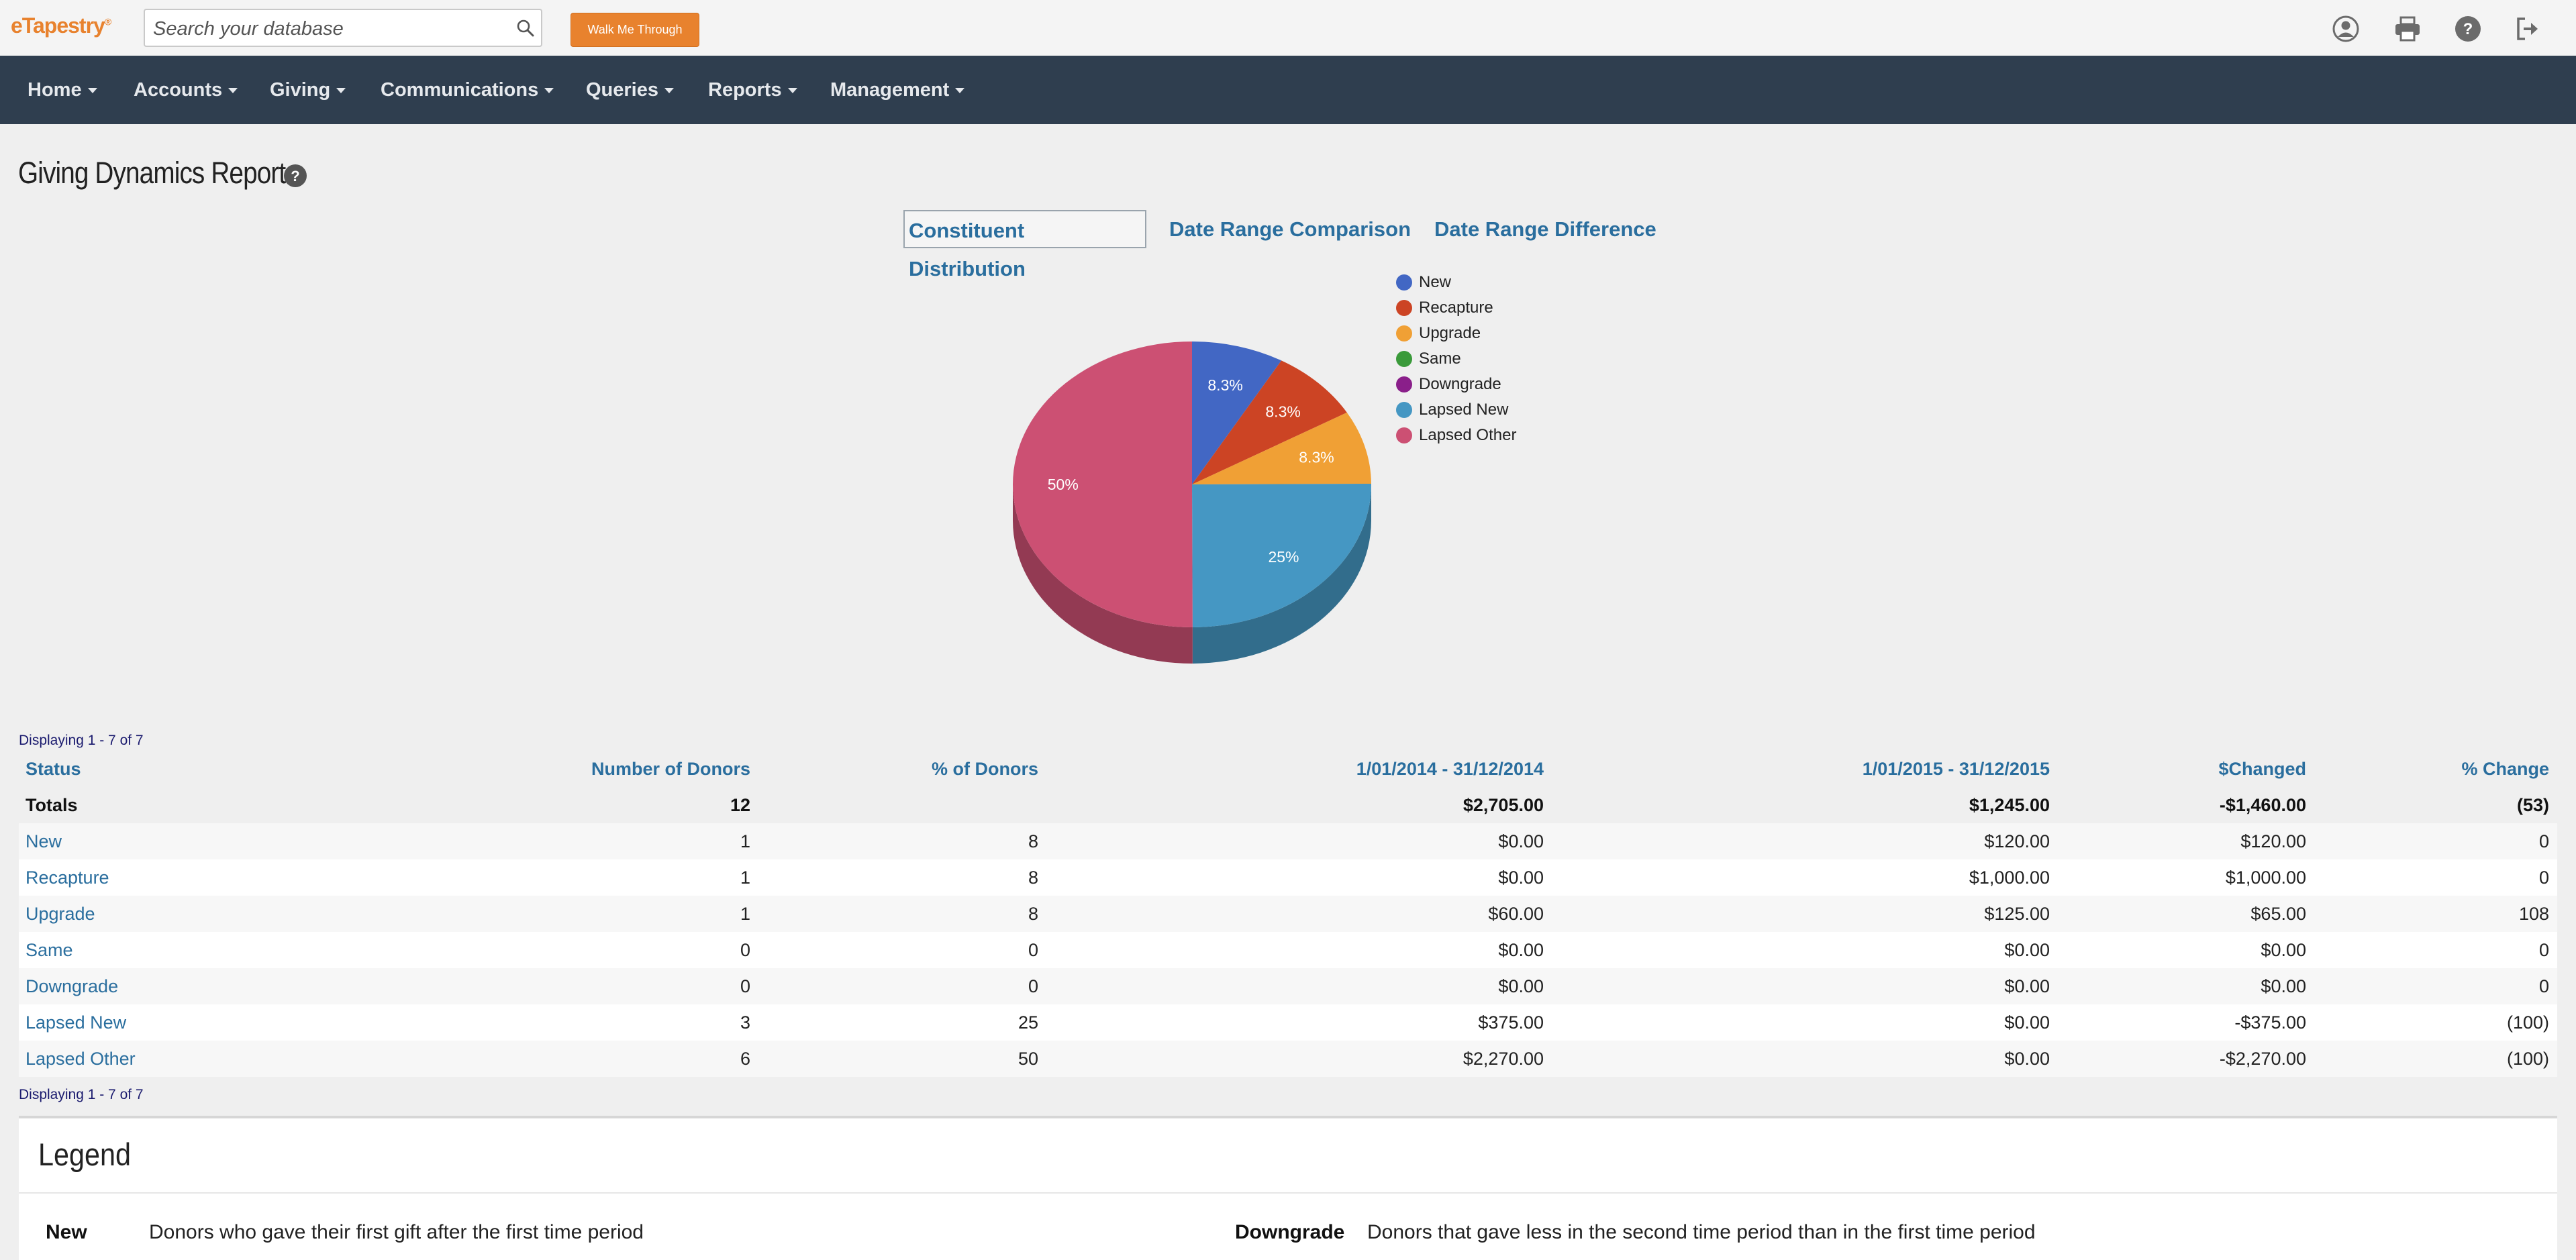 This screenshot has height=1260, width=2576. Describe the element at coordinates (670, 769) in the screenshot. I see `column-header: Number of Donors` at that location.